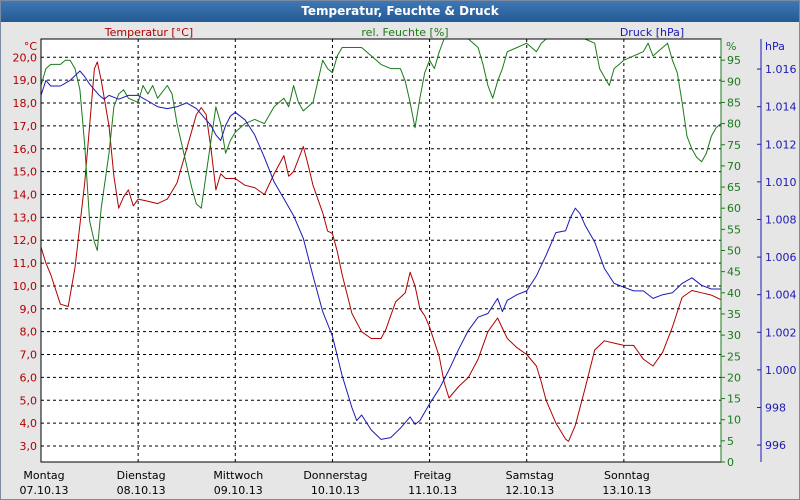 The width and height of the screenshot is (800, 500). Describe the element at coordinates (734, 377) in the screenshot. I see `humidity-tick-label: 20` at that location.